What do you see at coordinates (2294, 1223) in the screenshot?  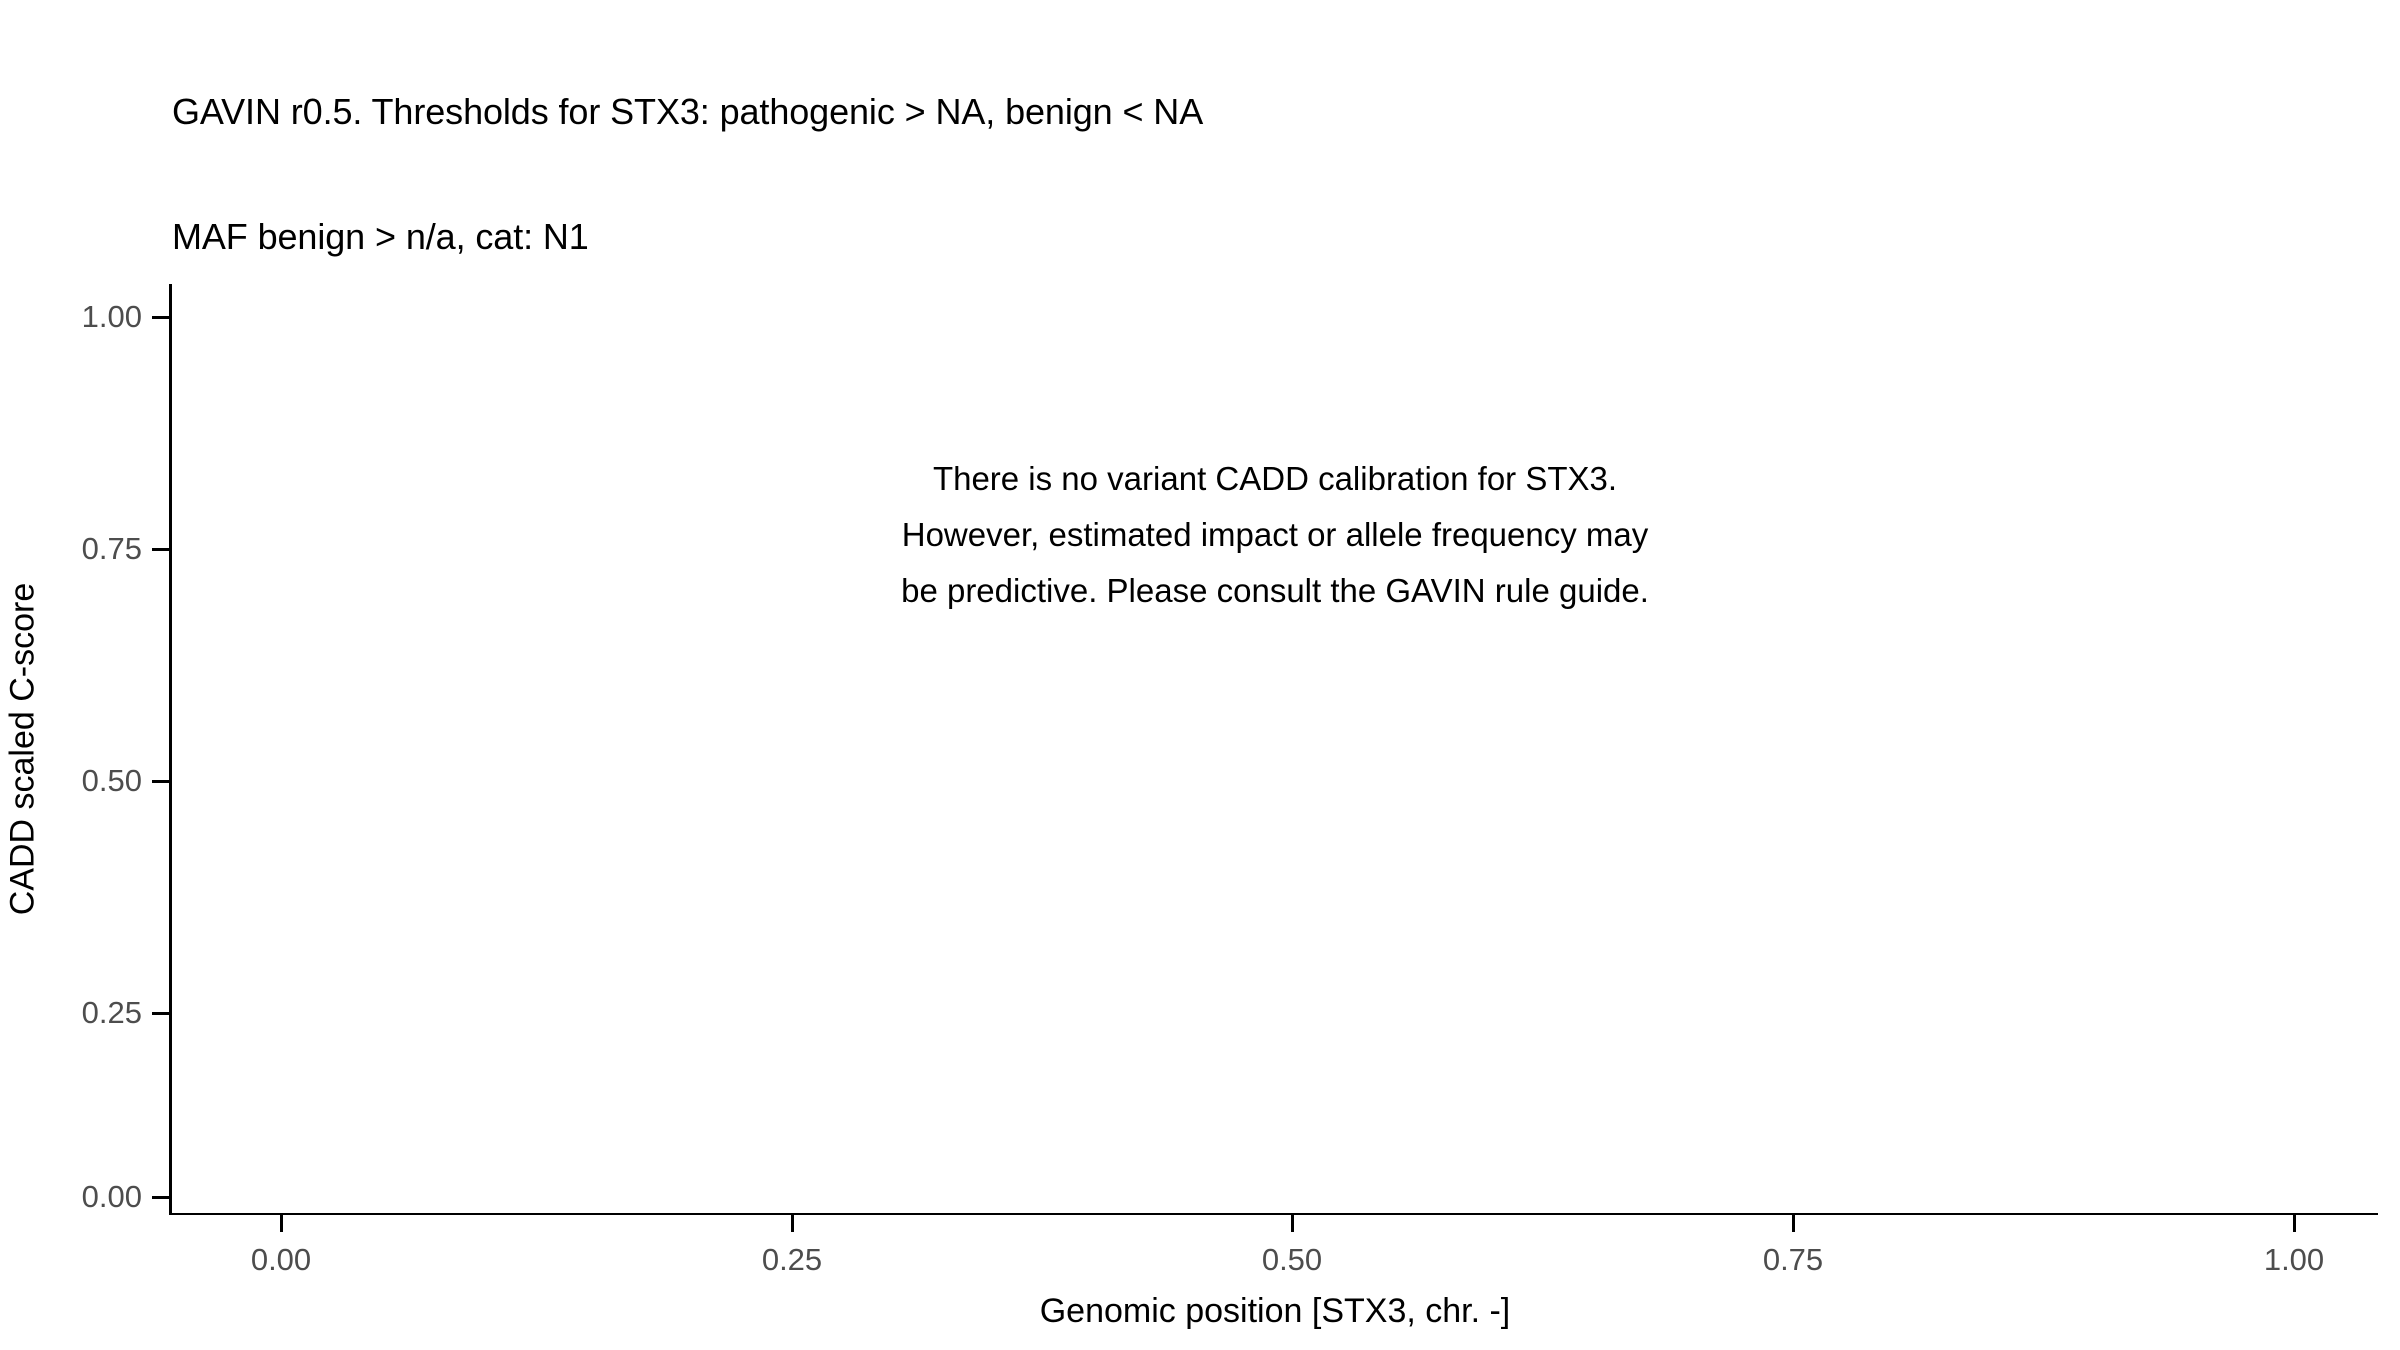 I see `x-tick-mark-1.00` at bounding box center [2294, 1223].